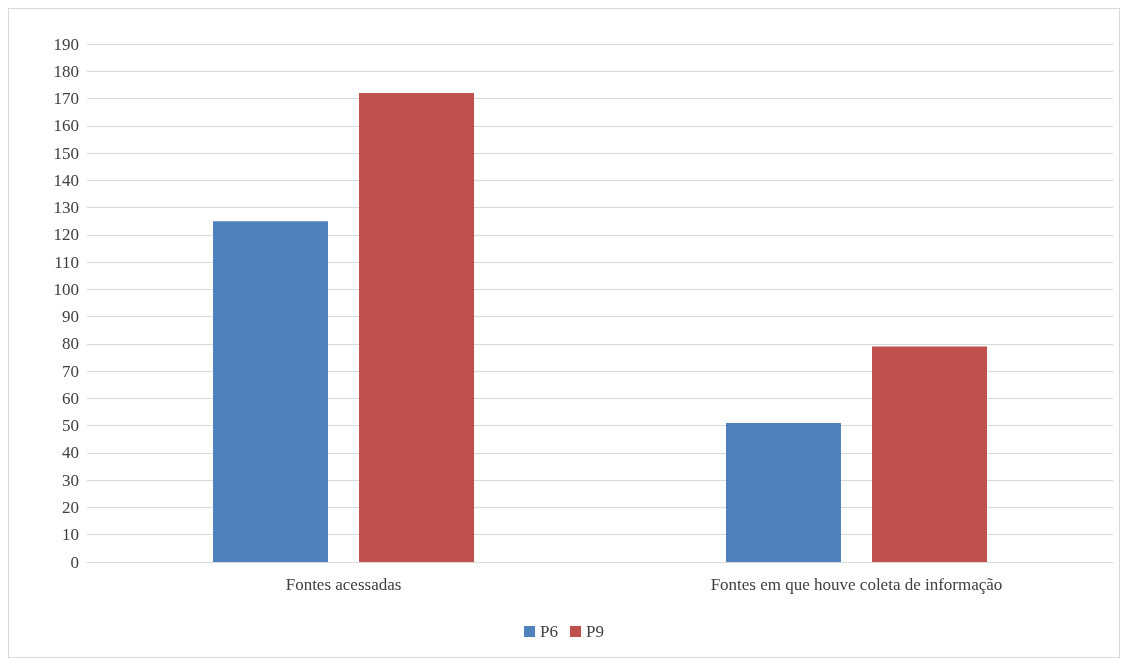 The width and height of the screenshot is (1129, 666). I want to click on y-tick-label: 110, so click(66, 262).